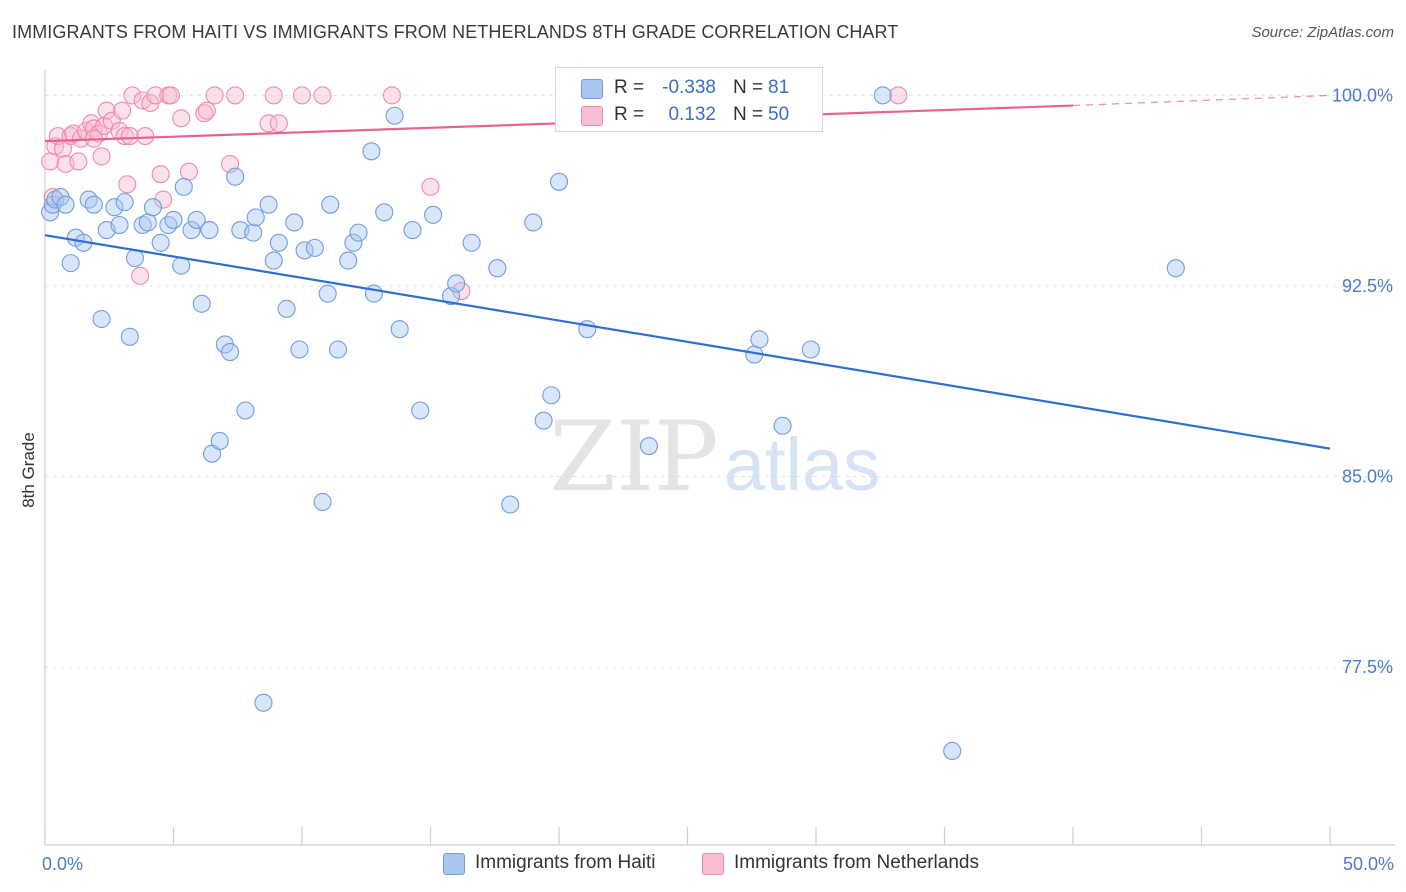 Image resolution: width=1406 pixels, height=892 pixels. Describe the element at coordinates (1201, 100) in the screenshot. I see `netherlands-trend-extension` at that location.